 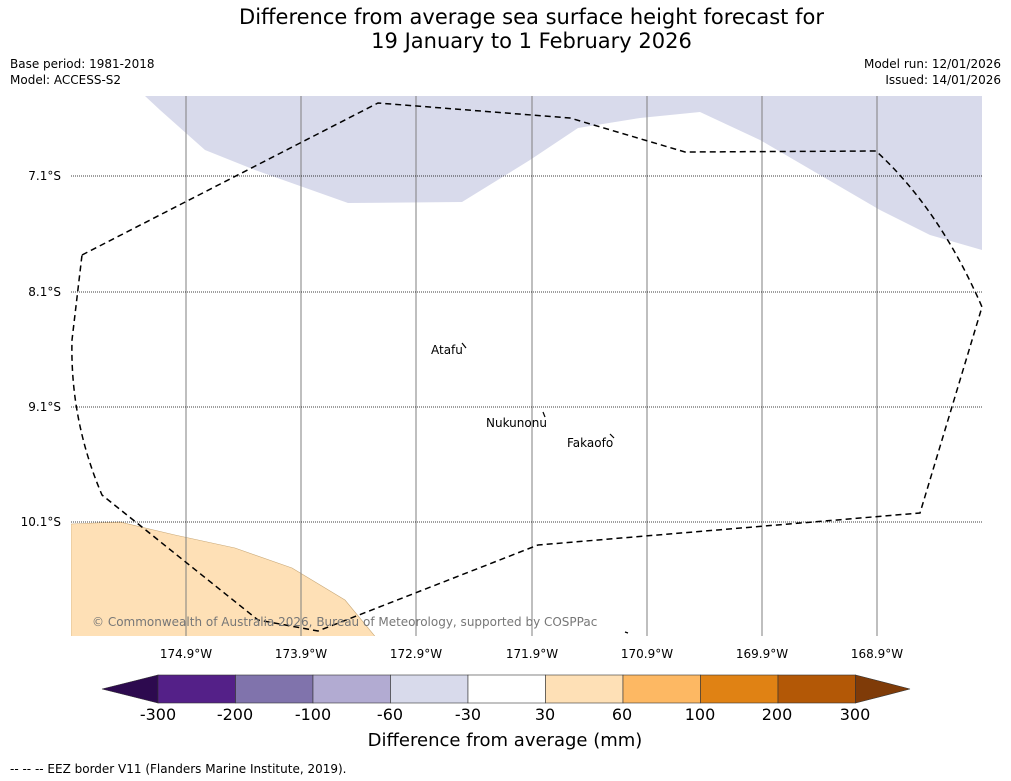 What do you see at coordinates (235, 714) in the screenshot?
I see `colorbar-tick: -200` at bounding box center [235, 714].